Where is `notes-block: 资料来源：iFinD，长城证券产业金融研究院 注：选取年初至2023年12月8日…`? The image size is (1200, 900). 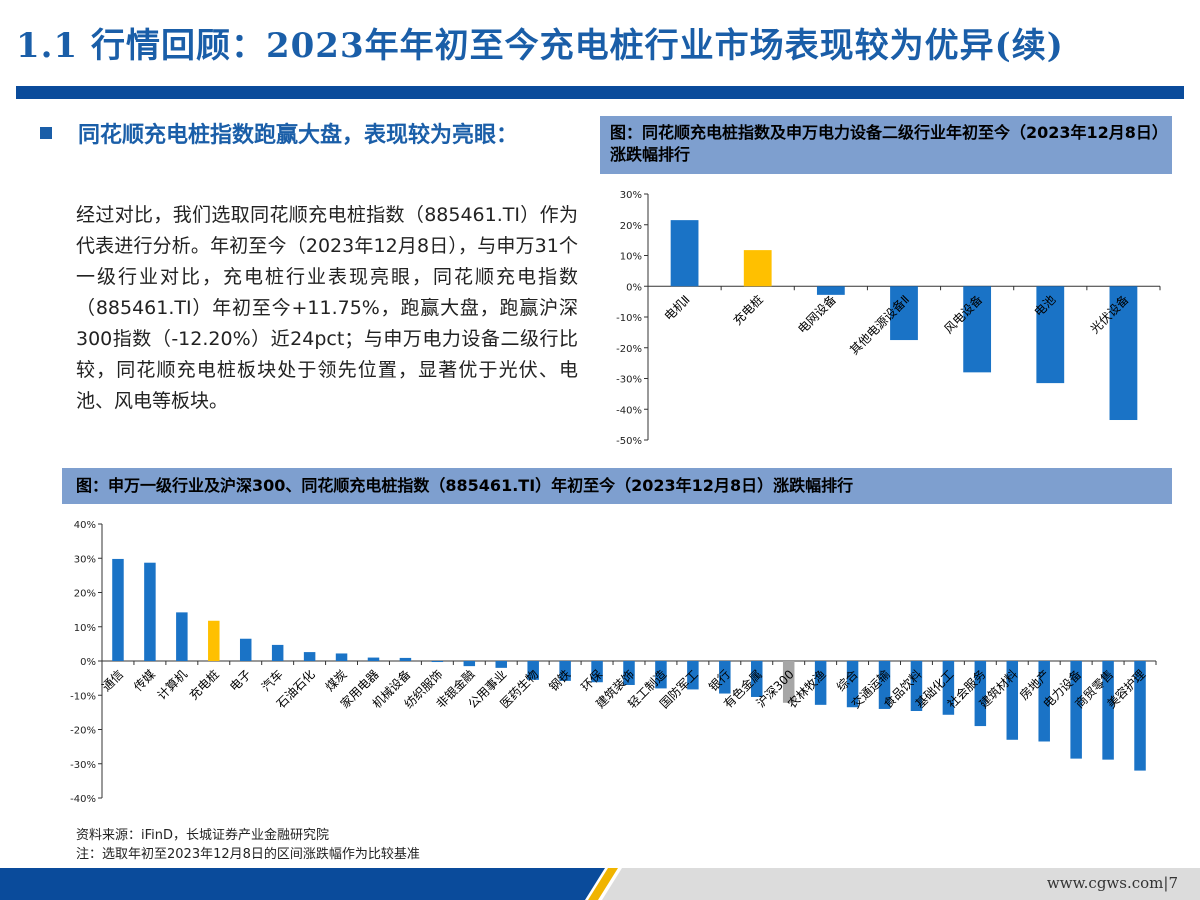 notes-block: 资料来源：iFinD，长城证券产业金融研究院 注：选取年初至2023年12月8日… is located at coordinates (248, 845).